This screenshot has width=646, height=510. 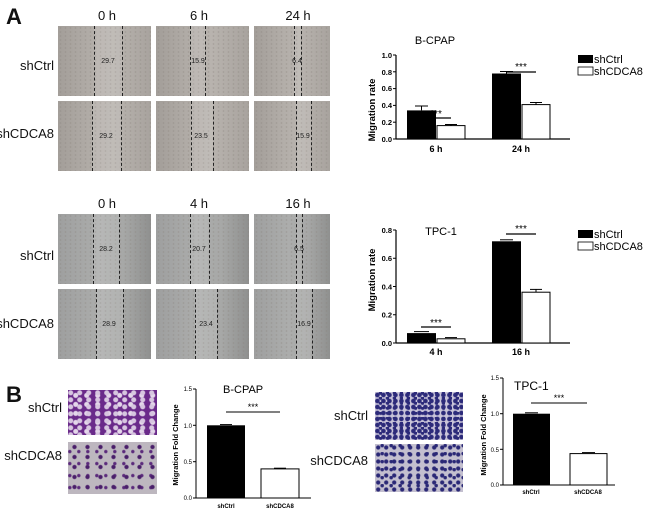 What do you see at coordinates (202, 136) in the screenshot?
I see `scratch-image: 23.5` at bounding box center [202, 136].